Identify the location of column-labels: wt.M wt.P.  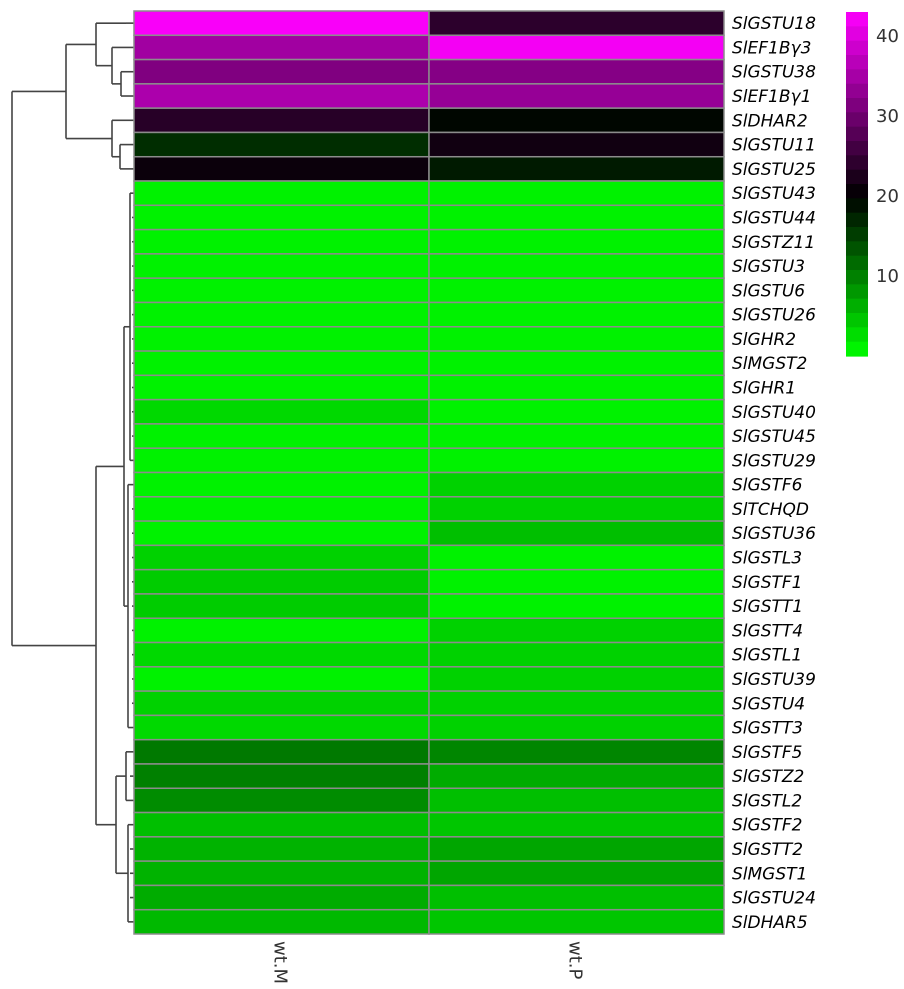
(428, 962).